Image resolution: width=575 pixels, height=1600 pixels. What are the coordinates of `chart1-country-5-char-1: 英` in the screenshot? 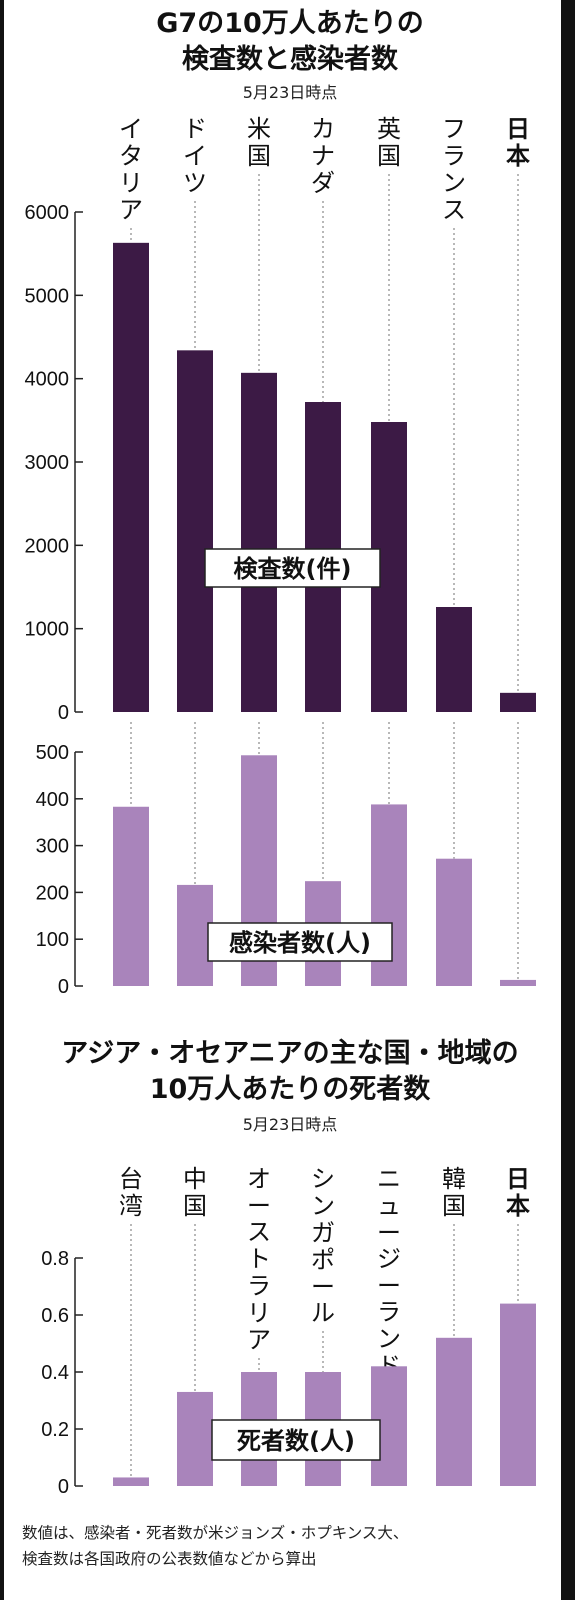 It's located at (389, 129).